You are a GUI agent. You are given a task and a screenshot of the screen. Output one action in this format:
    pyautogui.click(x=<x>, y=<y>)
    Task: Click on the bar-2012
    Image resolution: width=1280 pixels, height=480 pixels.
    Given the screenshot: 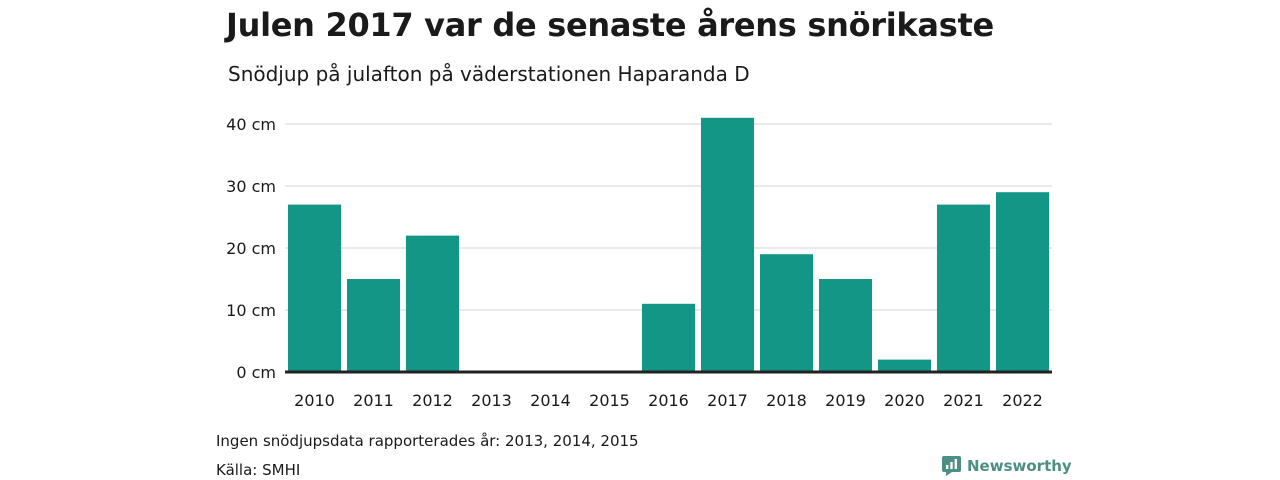 What is the action you would take?
    pyautogui.click(x=432, y=303)
    